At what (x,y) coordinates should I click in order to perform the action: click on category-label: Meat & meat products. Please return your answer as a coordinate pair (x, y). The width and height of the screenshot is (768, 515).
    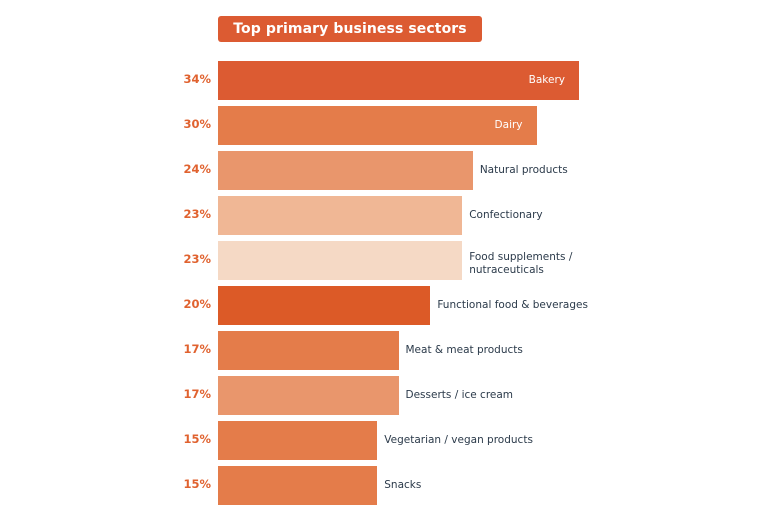
    Looking at the image, I should click on (464, 350).